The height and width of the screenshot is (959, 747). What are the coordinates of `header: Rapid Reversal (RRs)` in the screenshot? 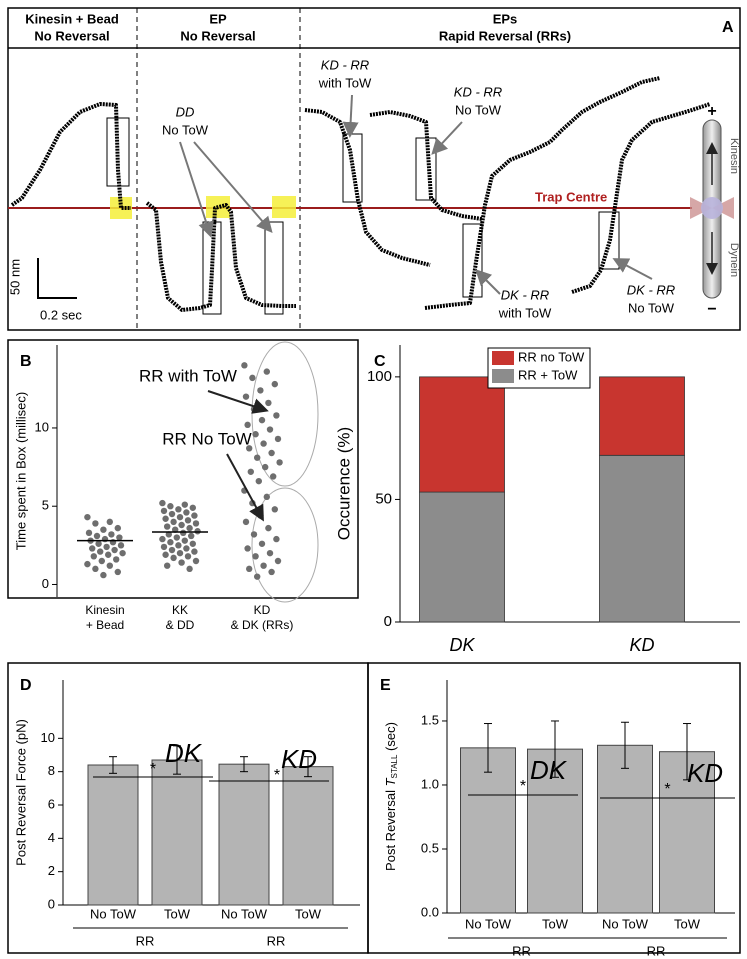 It's located at (505, 35).